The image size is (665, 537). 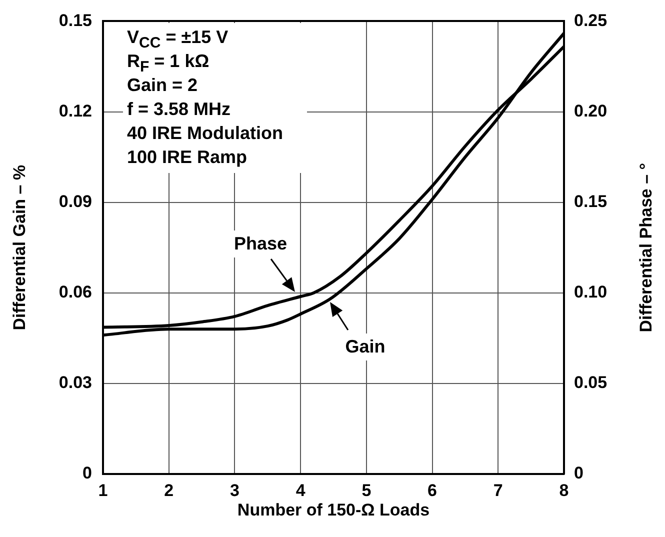 What do you see at coordinates (591, 110) in the screenshot?
I see `y2-tick-label: 0.20` at bounding box center [591, 110].